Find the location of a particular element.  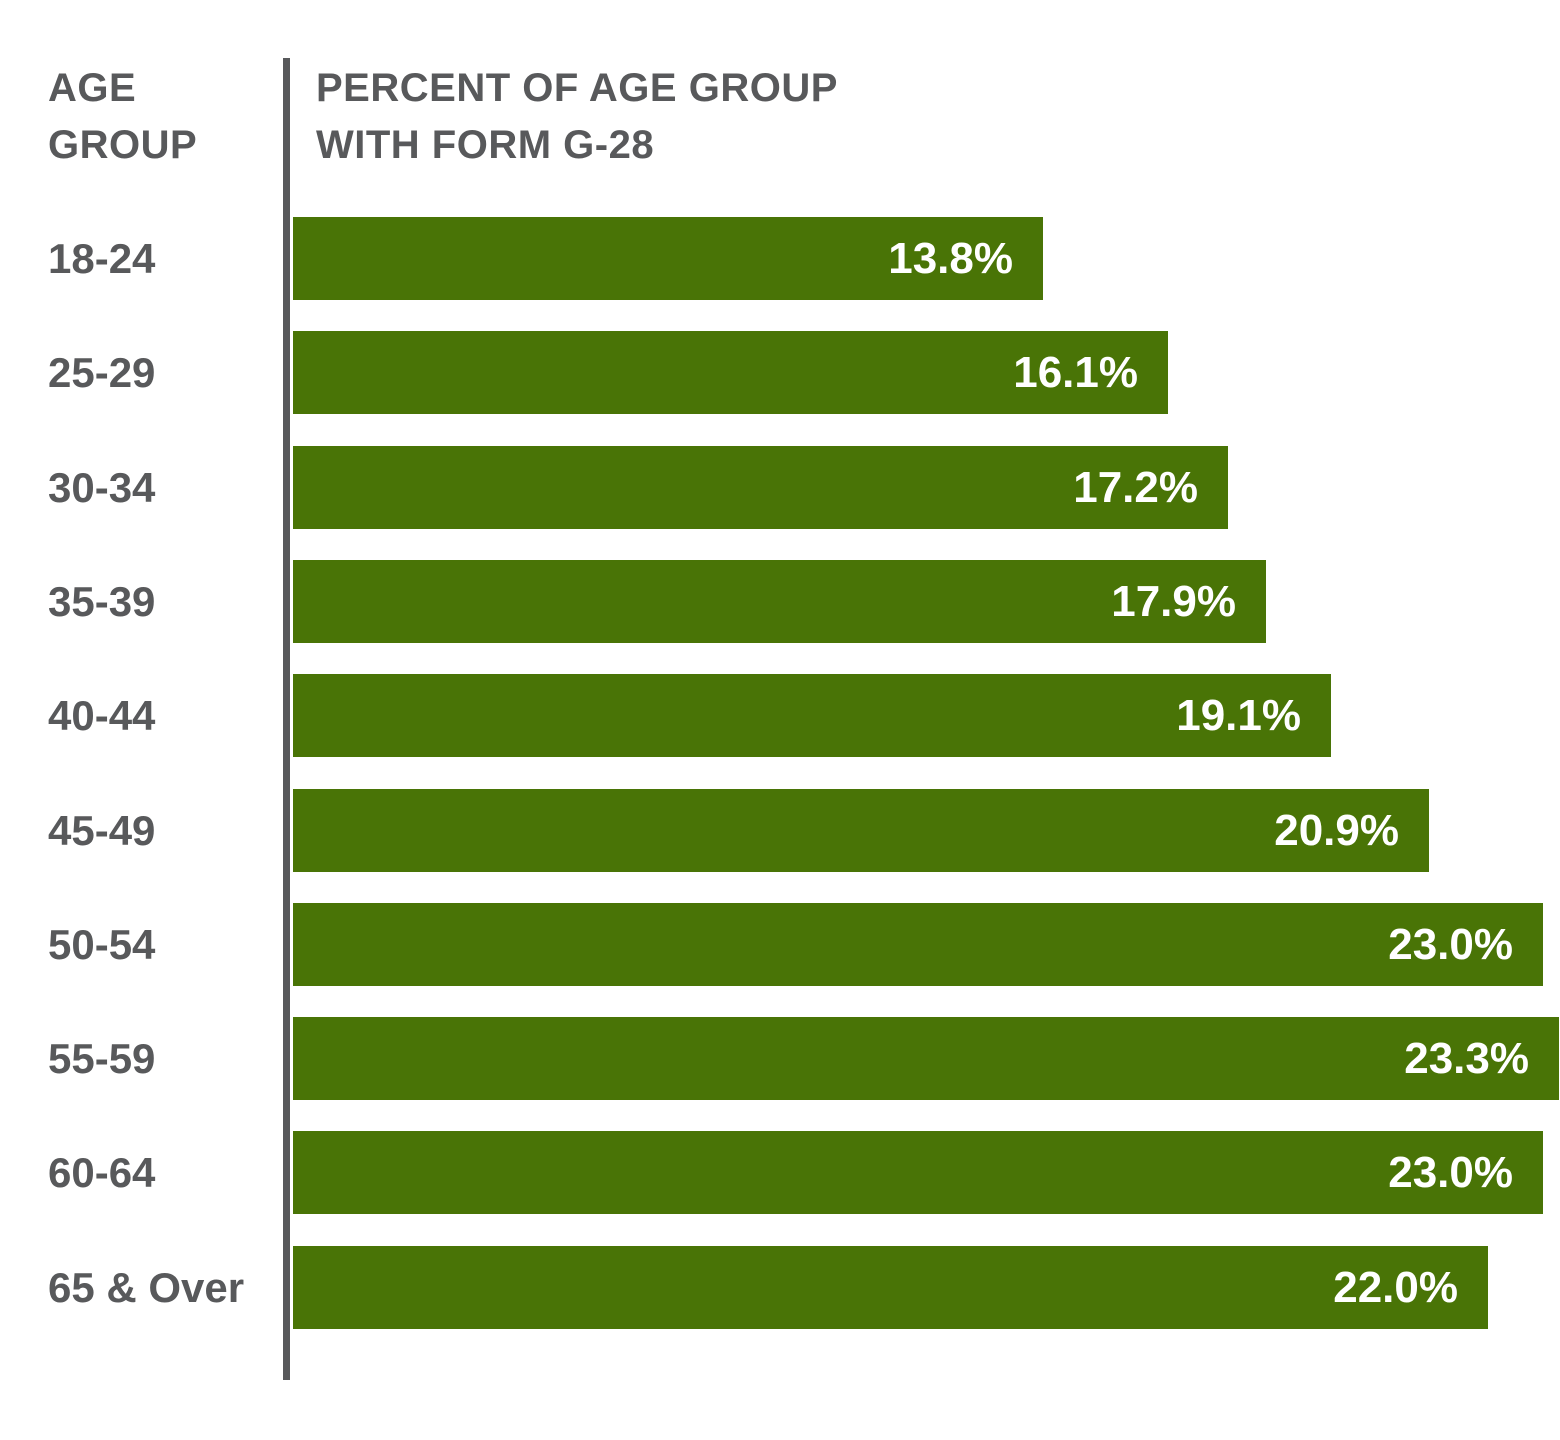

bar: 16.1% is located at coordinates (730, 372).